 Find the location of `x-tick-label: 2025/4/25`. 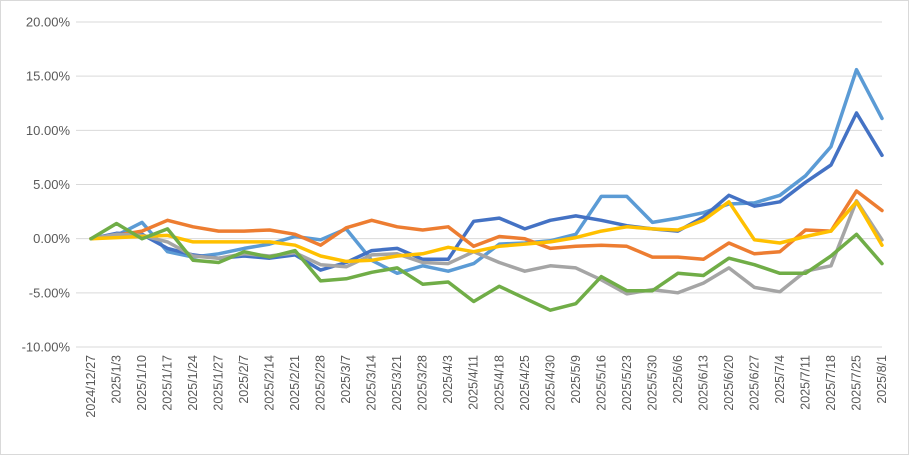

x-tick-label: 2025/4/25 is located at coordinates (525, 383).